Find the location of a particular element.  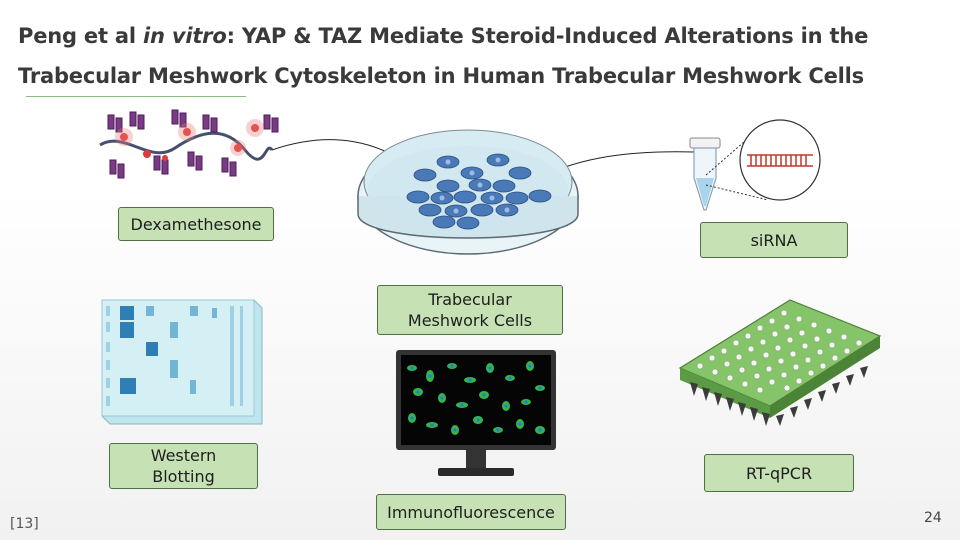

title-italic: in vitro is located at coordinates (185, 36).